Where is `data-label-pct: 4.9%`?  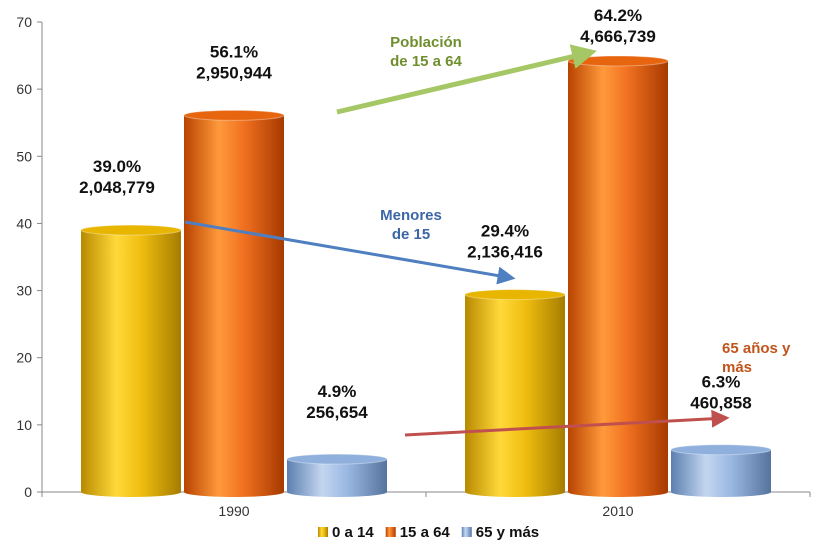
data-label-pct: 4.9% is located at coordinates (337, 391).